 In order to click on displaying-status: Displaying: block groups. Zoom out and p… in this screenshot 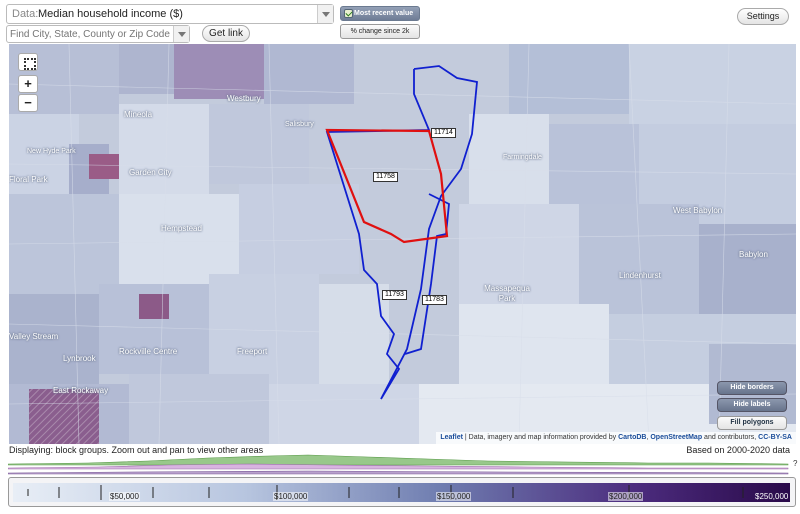, I will do `click(136, 450)`.